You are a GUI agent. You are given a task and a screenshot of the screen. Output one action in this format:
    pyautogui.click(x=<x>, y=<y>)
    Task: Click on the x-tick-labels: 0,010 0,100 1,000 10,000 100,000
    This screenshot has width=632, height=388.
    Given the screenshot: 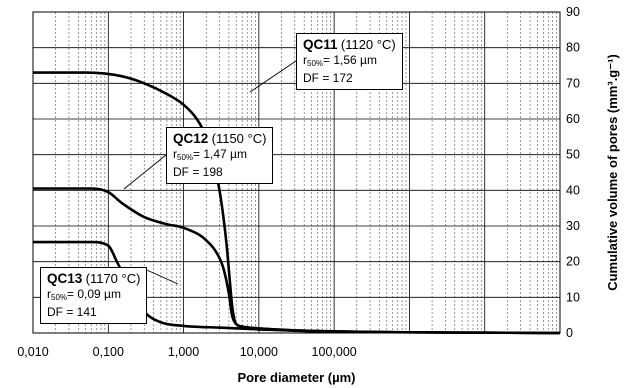 What is the action you would take?
    pyautogui.click(x=186, y=352)
    